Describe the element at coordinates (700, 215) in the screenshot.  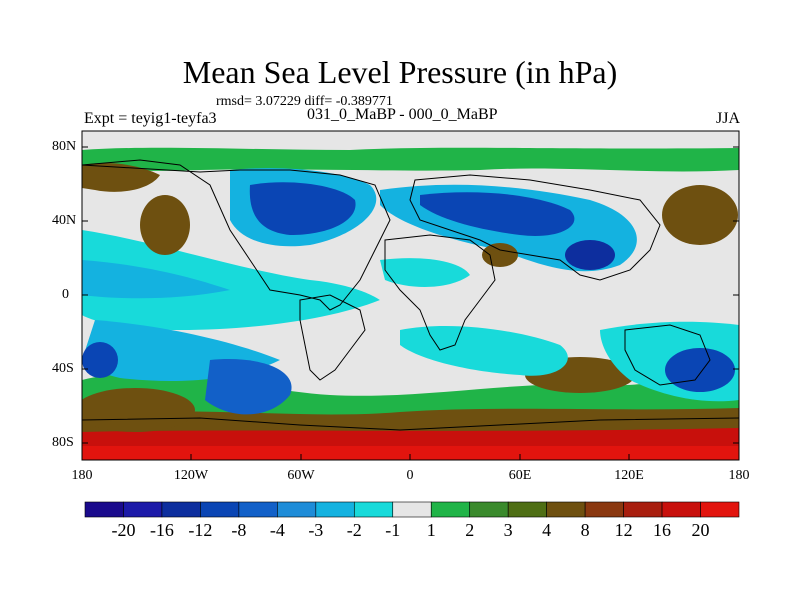
I see `northwest-pacific-high` at that location.